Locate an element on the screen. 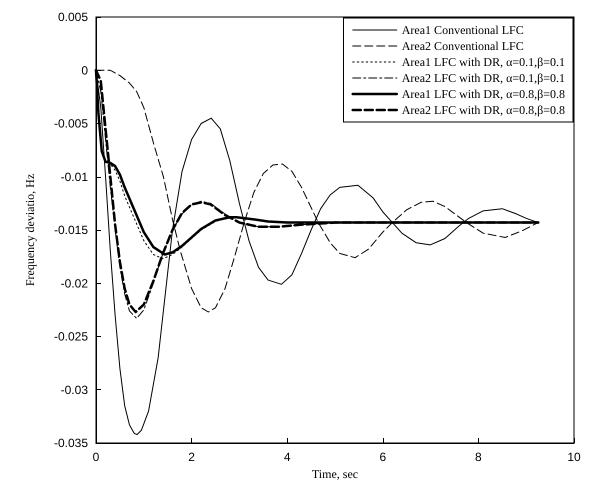  y-tick-label: -0.01 is located at coordinates (74, 177).